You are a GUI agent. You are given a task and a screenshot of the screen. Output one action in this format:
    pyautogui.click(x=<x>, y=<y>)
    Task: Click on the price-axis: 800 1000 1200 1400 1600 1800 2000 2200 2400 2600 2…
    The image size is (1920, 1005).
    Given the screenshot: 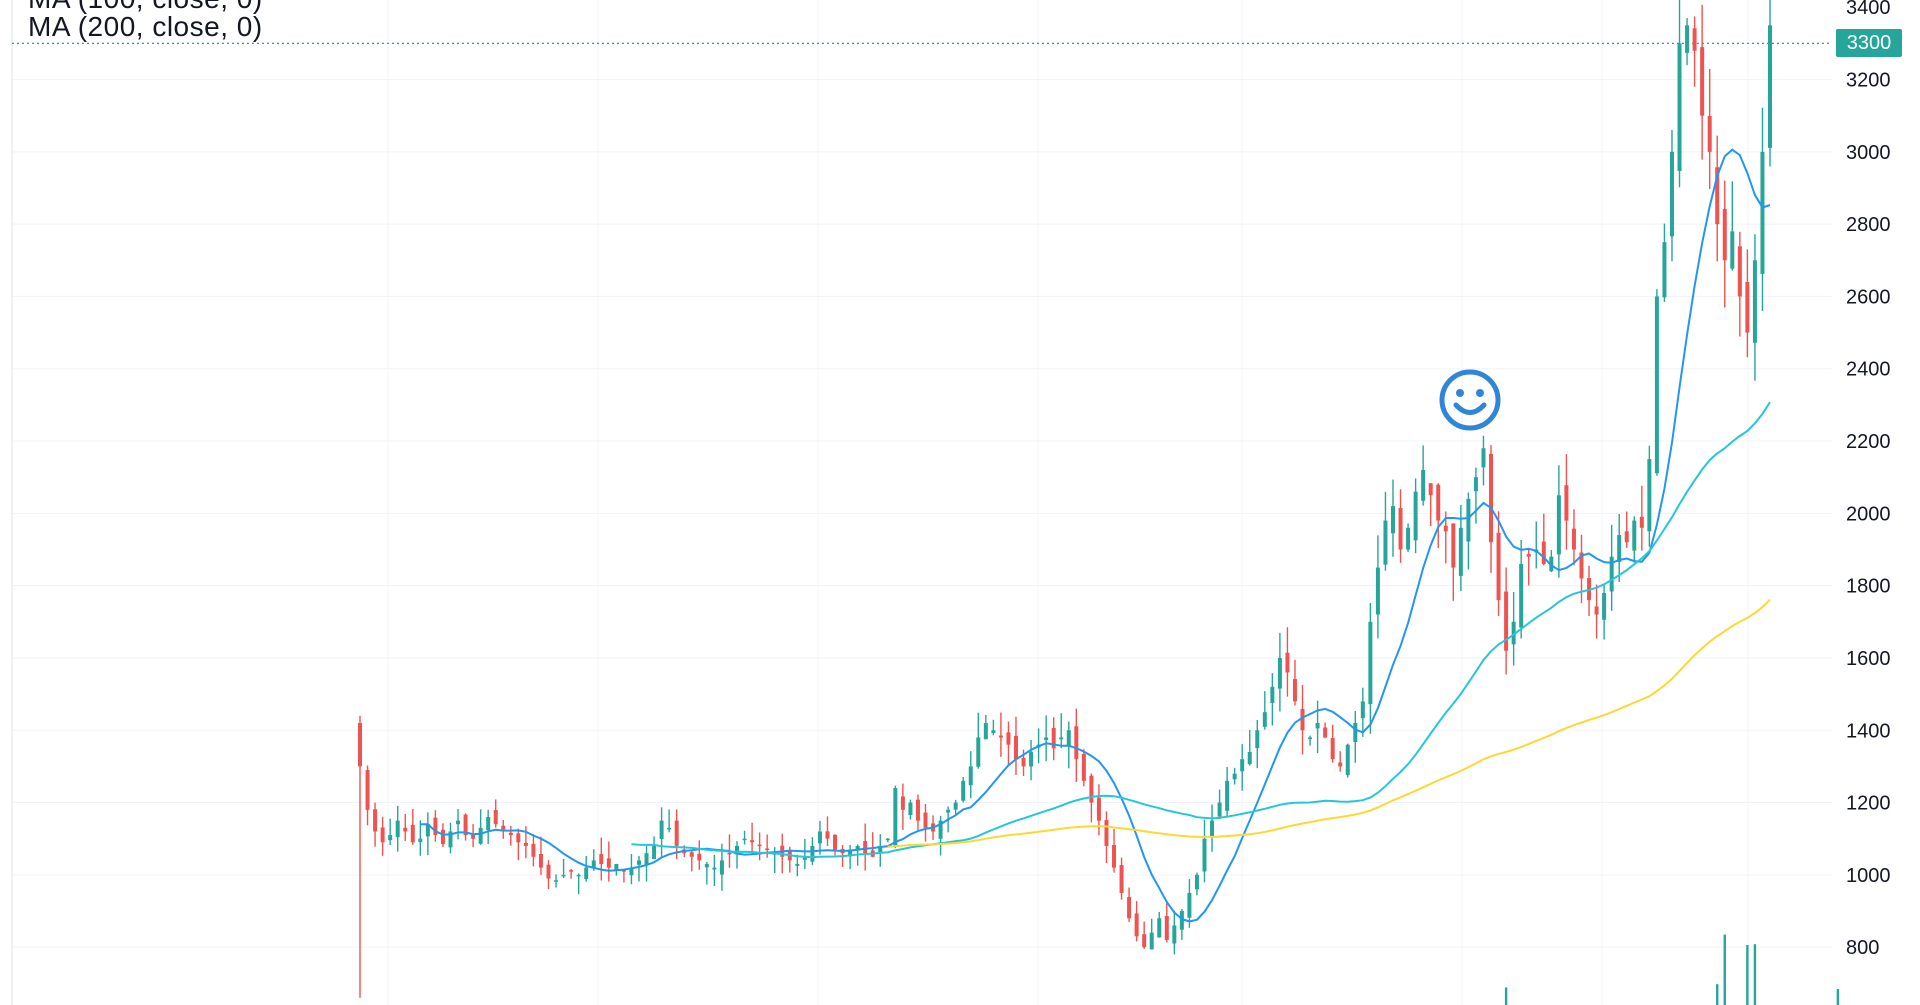 What is the action you would take?
    pyautogui.click(x=1868, y=479)
    